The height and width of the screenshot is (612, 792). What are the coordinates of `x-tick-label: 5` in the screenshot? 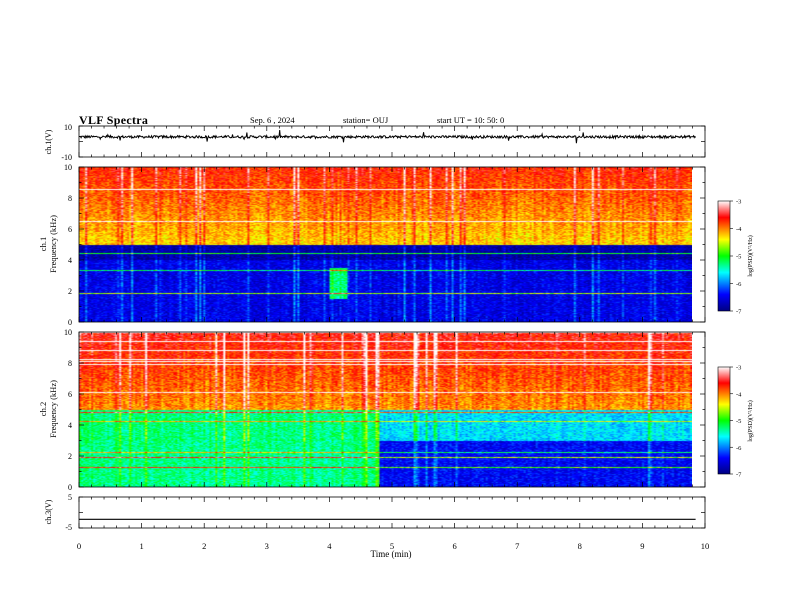 It's located at (392, 546).